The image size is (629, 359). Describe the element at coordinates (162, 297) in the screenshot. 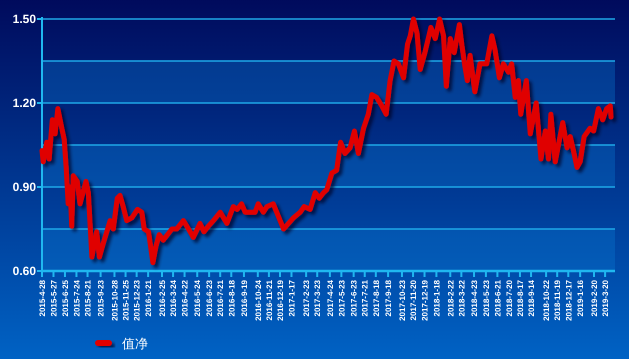

I see `x-tick-label: 2016-2-25` at that location.